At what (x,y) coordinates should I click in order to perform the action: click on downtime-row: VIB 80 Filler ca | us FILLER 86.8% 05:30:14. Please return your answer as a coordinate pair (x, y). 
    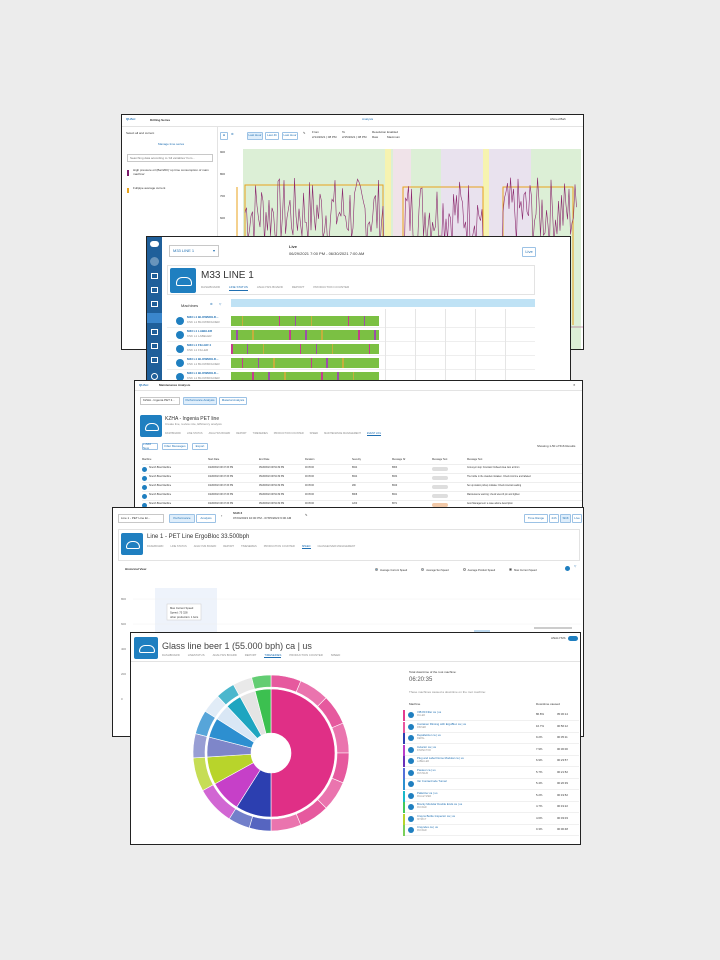
    Looking at the image, I should click on (491, 715).